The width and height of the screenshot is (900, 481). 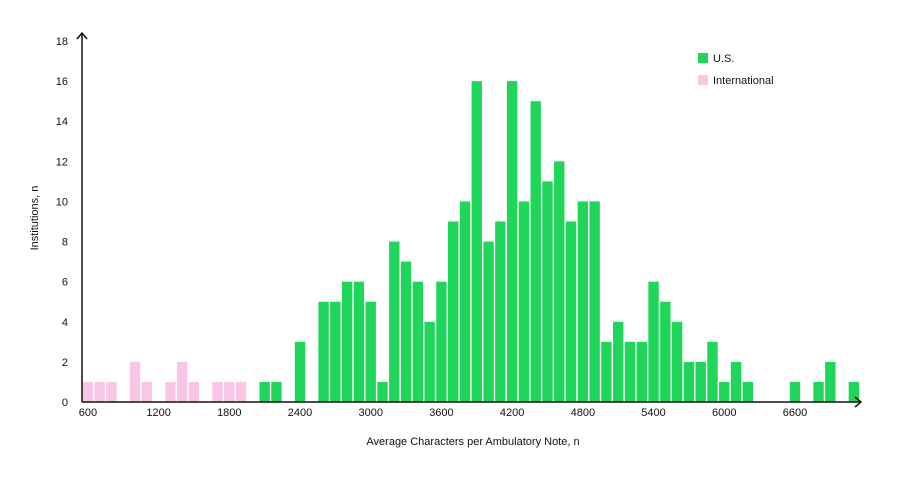 I want to click on x-tick-label: 5400, so click(x=653, y=413).